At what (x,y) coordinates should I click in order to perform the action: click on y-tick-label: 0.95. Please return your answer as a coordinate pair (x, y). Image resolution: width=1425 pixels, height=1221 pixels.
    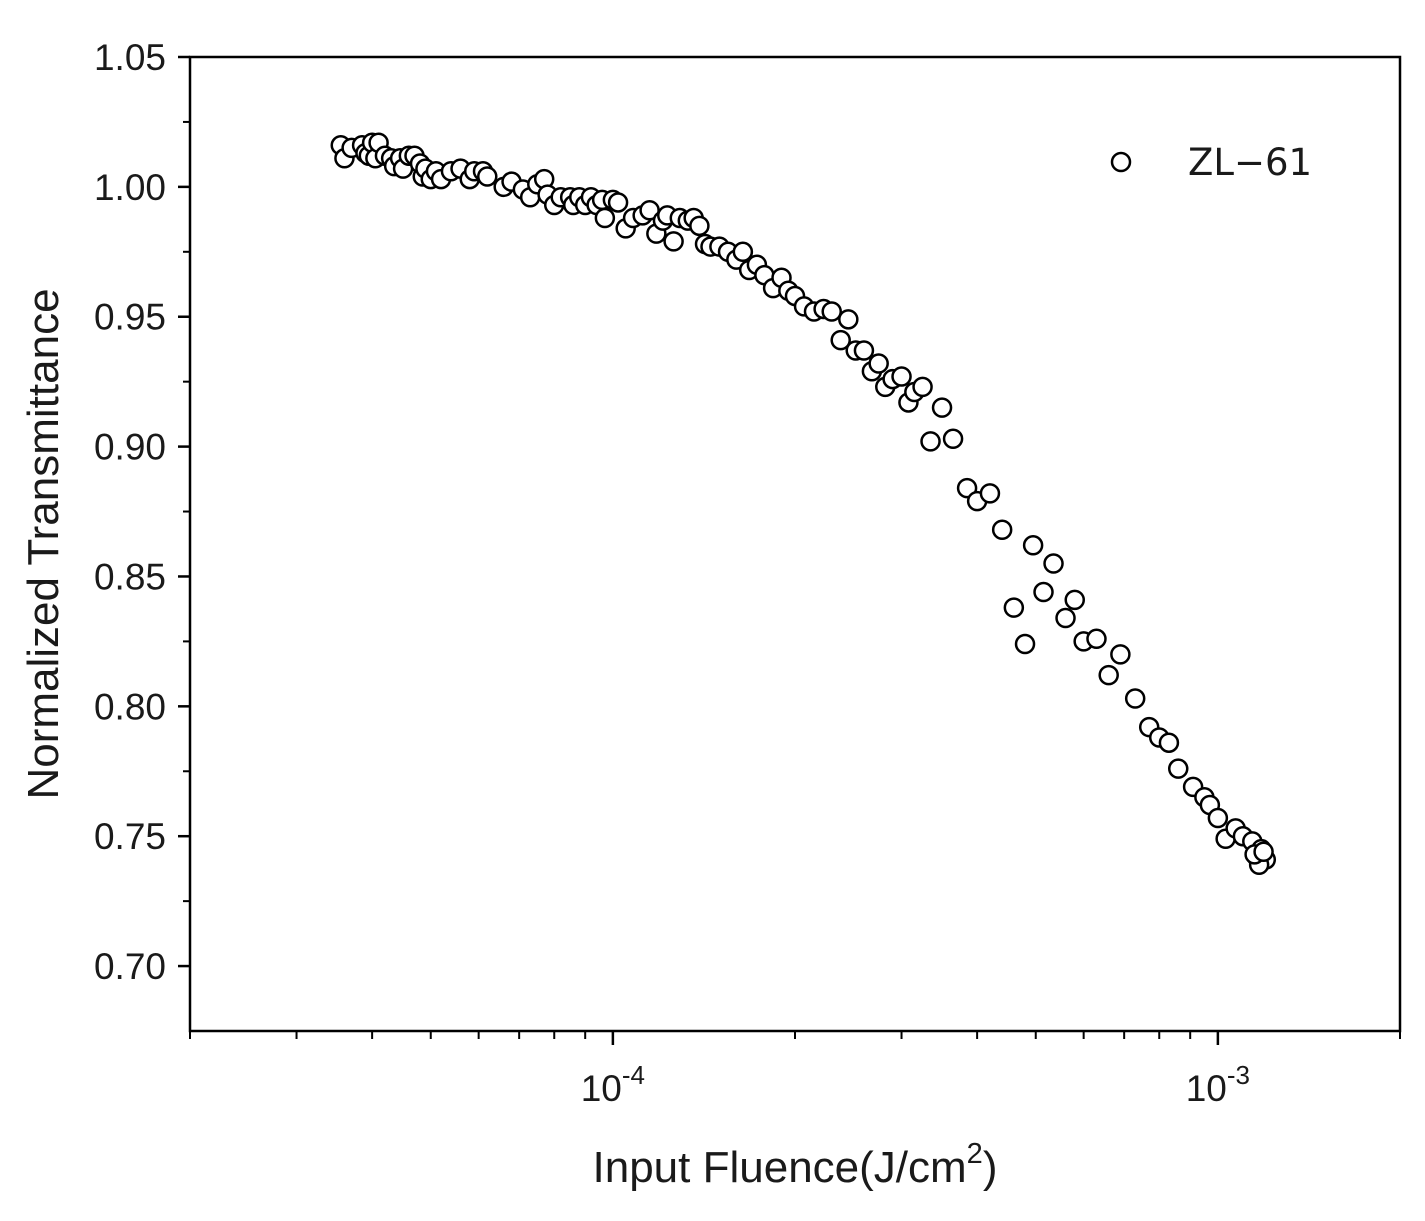
    Looking at the image, I should click on (130, 317).